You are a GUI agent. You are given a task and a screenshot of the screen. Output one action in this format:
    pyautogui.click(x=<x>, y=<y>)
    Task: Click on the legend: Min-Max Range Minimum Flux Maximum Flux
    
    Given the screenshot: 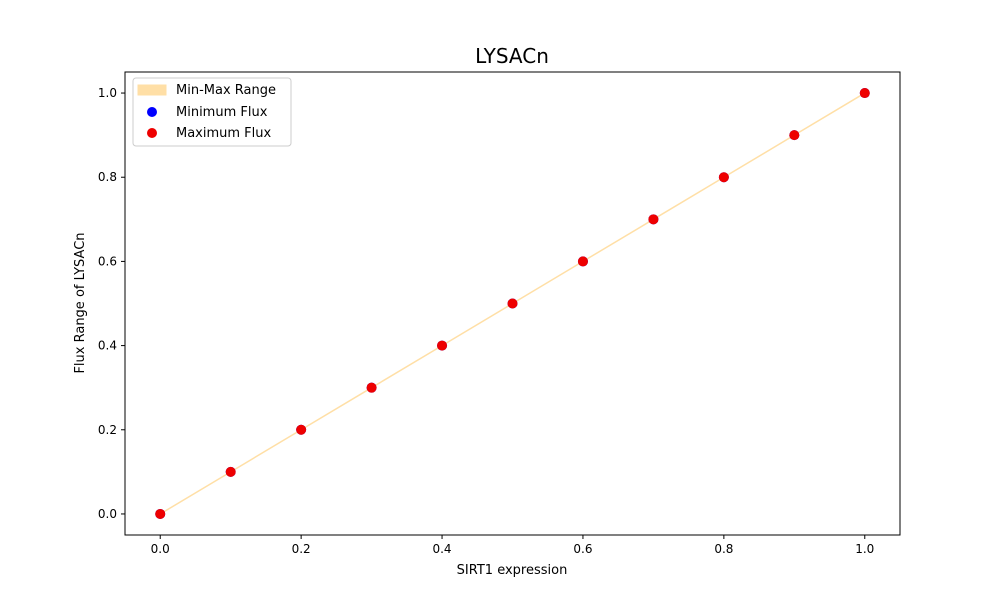 What is the action you would take?
    pyautogui.click(x=212, y=112)
    